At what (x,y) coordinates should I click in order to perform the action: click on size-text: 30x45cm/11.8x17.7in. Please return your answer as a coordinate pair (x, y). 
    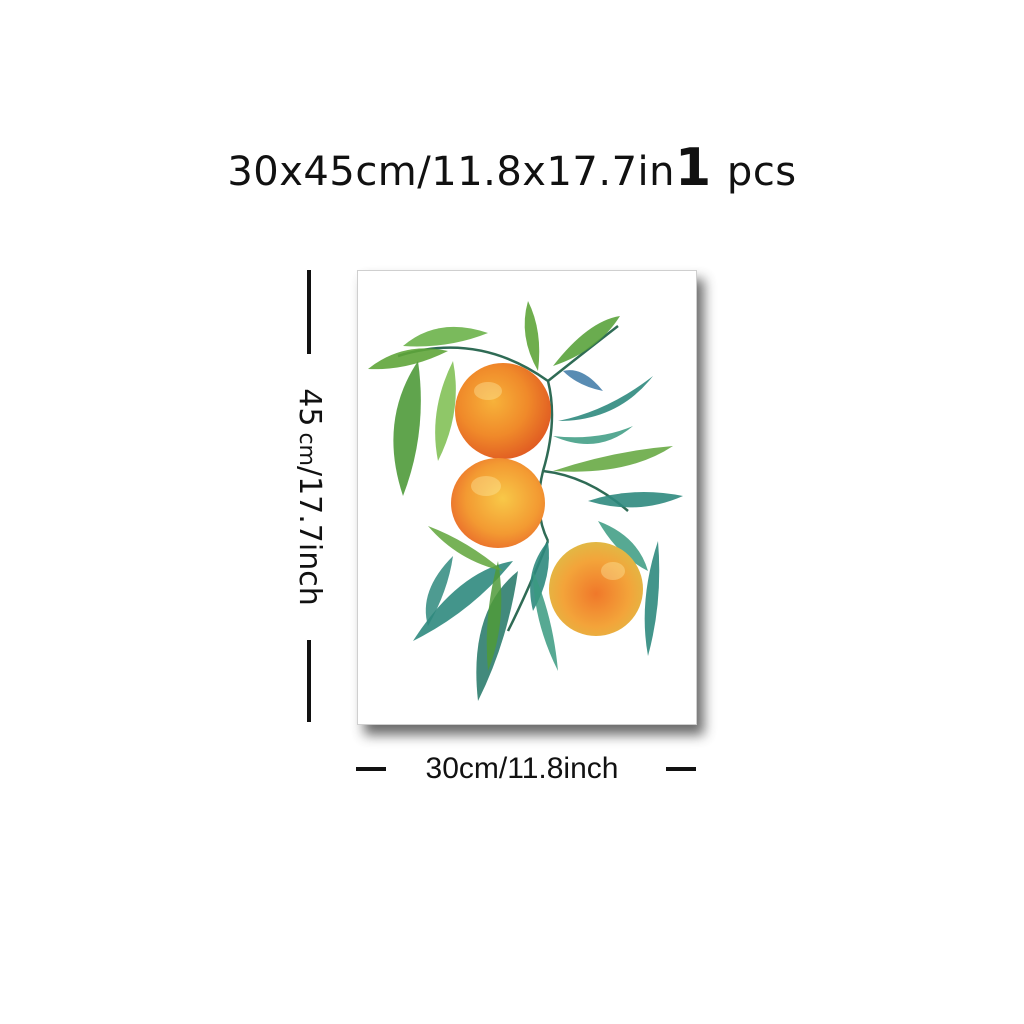
    Looking at the image, I should click on (451, 172).